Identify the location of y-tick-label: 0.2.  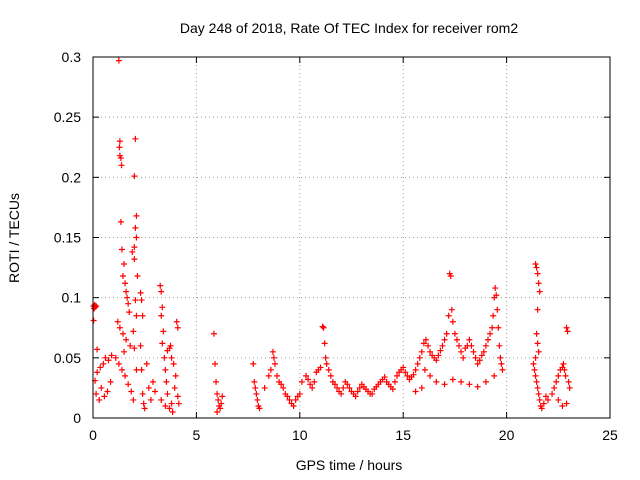
(72, 177).